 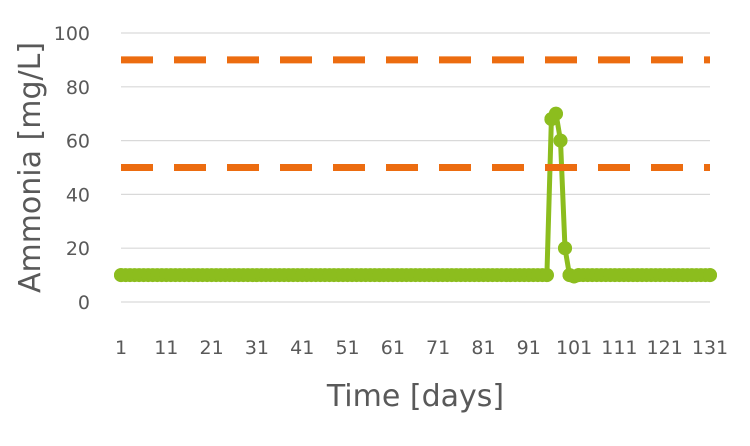 I want to click on y-tick-label: 40, so click(x=78, y=195).